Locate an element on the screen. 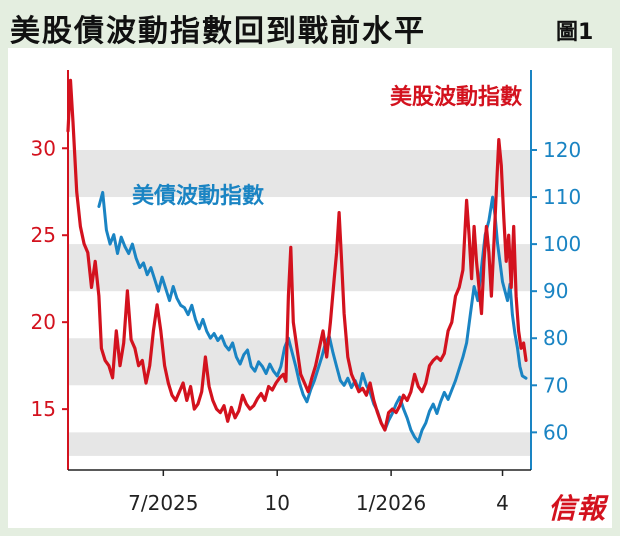  brand-logo: 信報 is located at coordinates (577, 508).